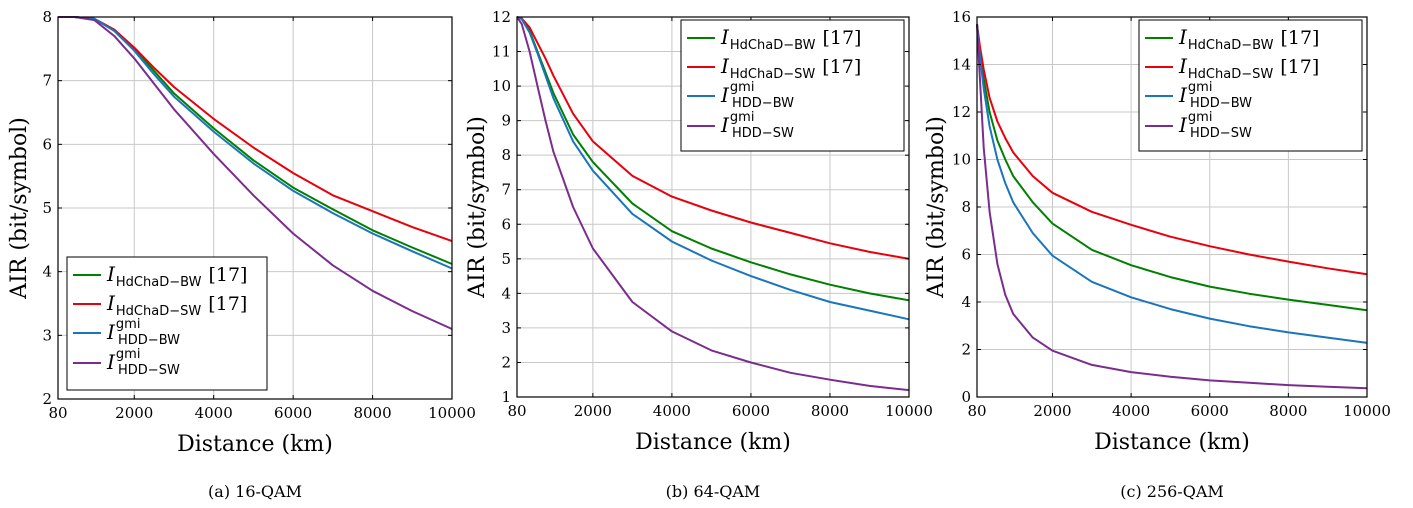 The height and width of the screenshot is (508, 1413). What do you see at coordinates (961, 17) in the screenshot?
I see `y-tick-label: 16` at bounding box center [961, 17].